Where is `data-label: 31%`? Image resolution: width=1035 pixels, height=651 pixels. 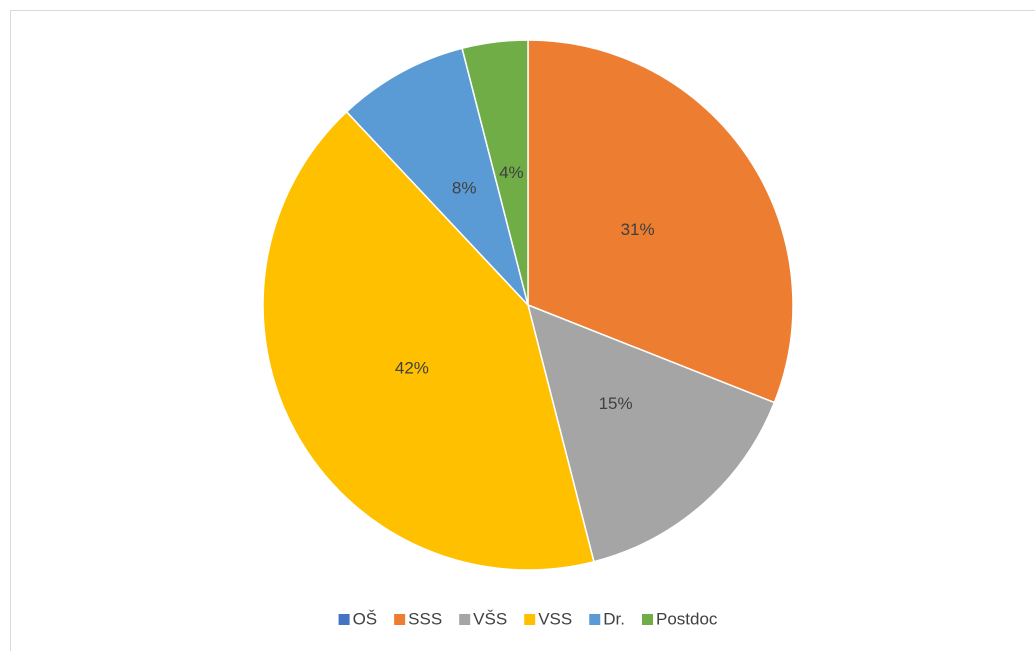
data-label: 31% is located at coordinates (638, 229).